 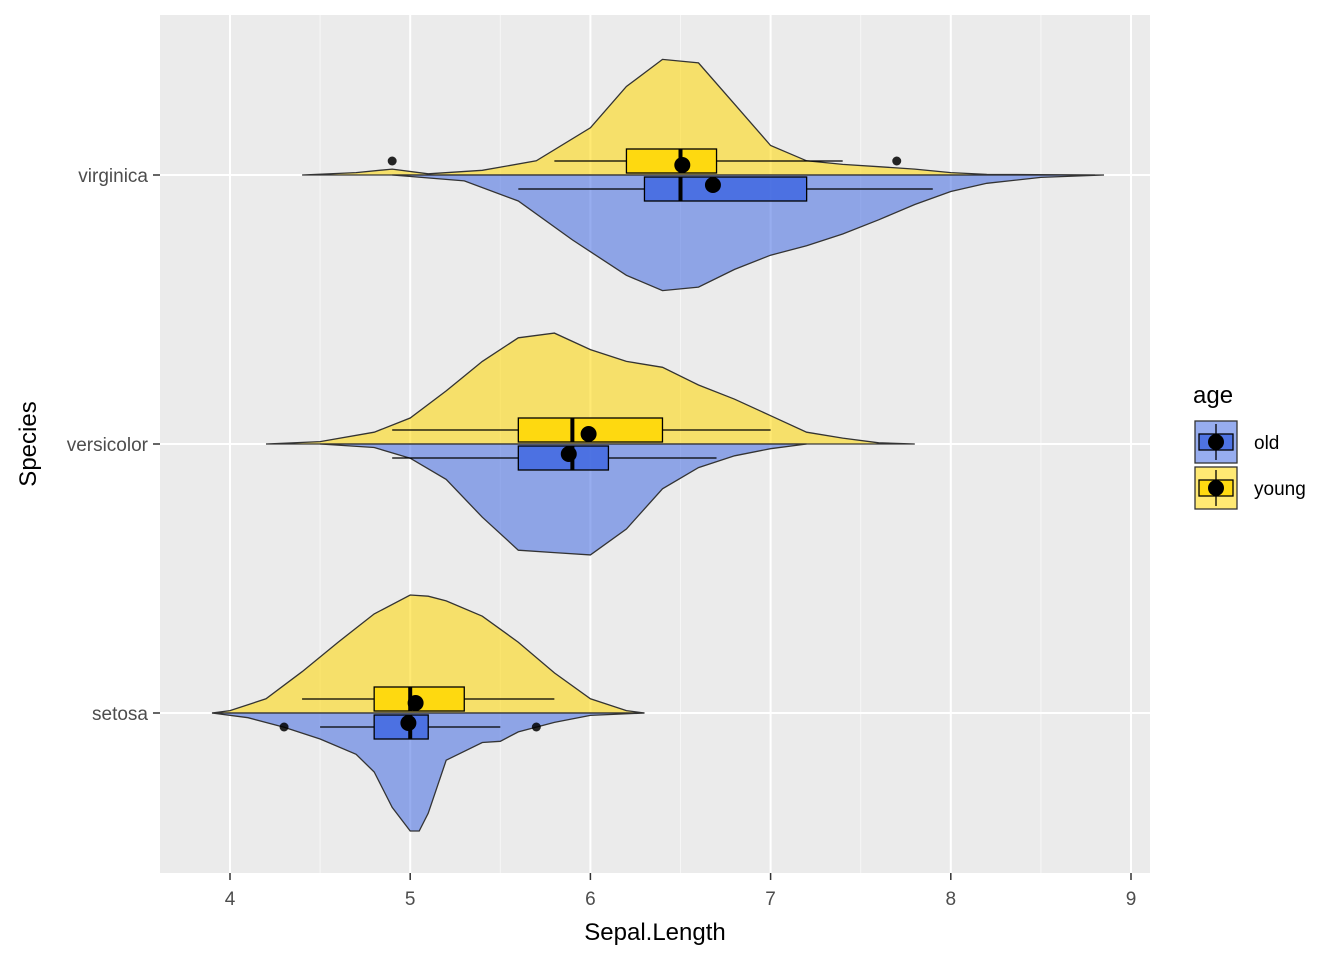 I want to click on legend-mean-young, so click(x=1216, y=488).